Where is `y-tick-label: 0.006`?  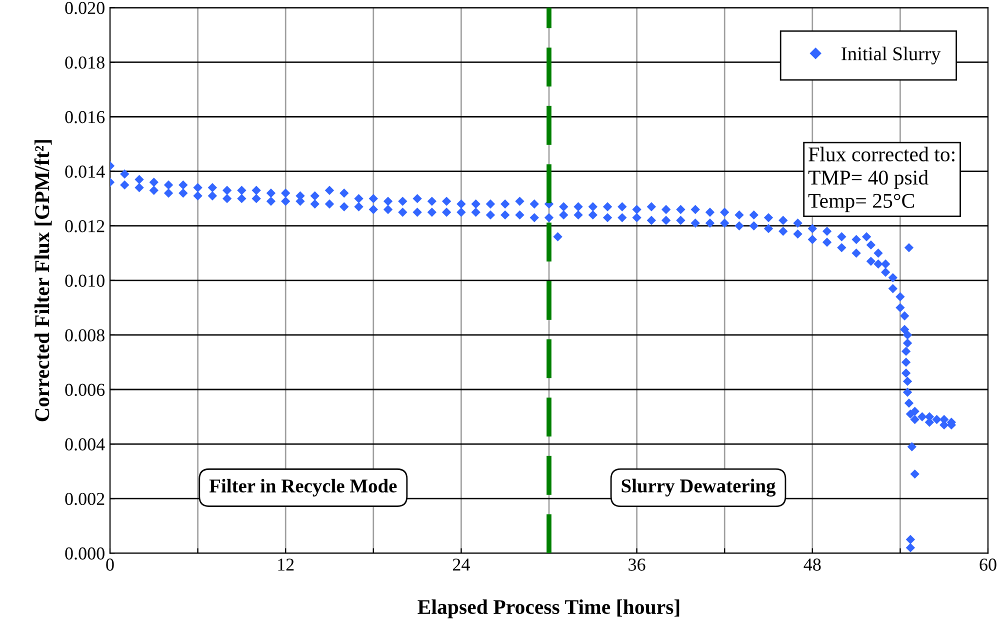
y-tick-label: 0.006 is located at coordinates (85, 390).